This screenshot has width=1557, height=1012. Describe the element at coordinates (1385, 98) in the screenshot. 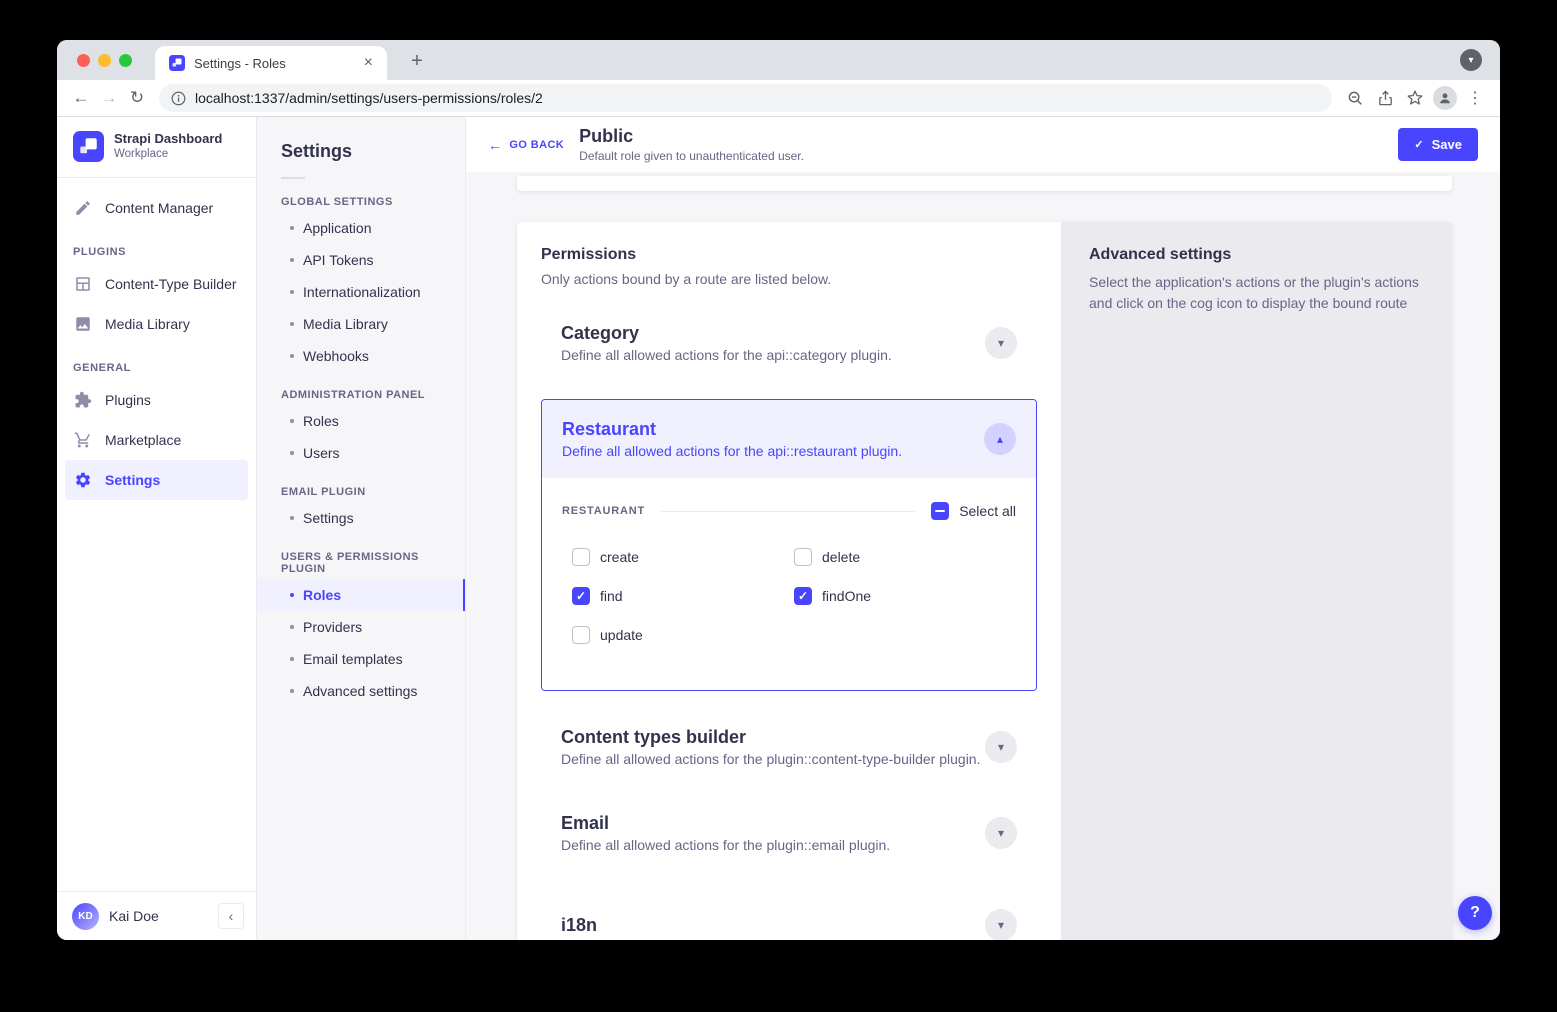

I see `share-icon` at that location.